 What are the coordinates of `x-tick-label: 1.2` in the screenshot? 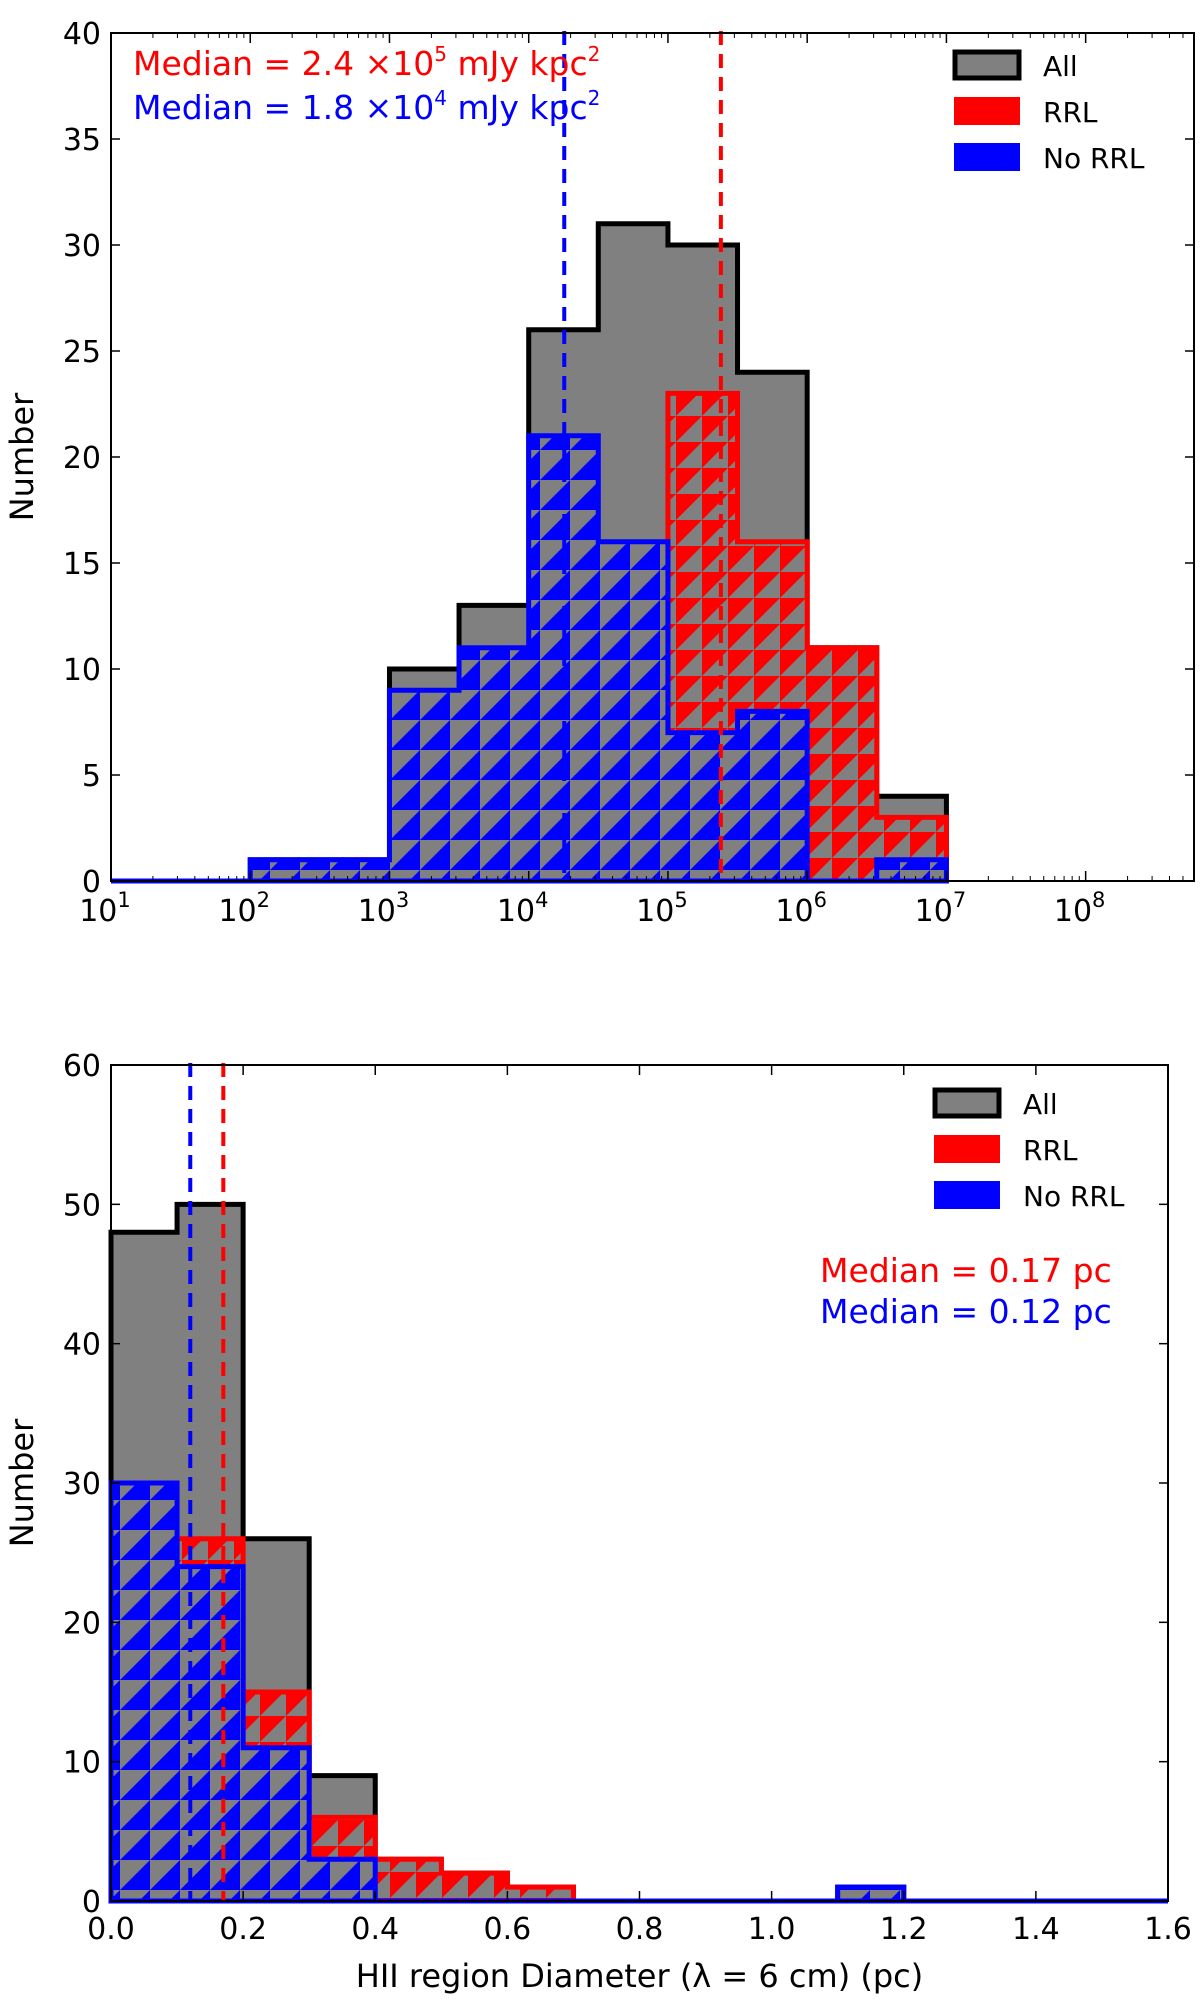 It's located at (904, 1929).